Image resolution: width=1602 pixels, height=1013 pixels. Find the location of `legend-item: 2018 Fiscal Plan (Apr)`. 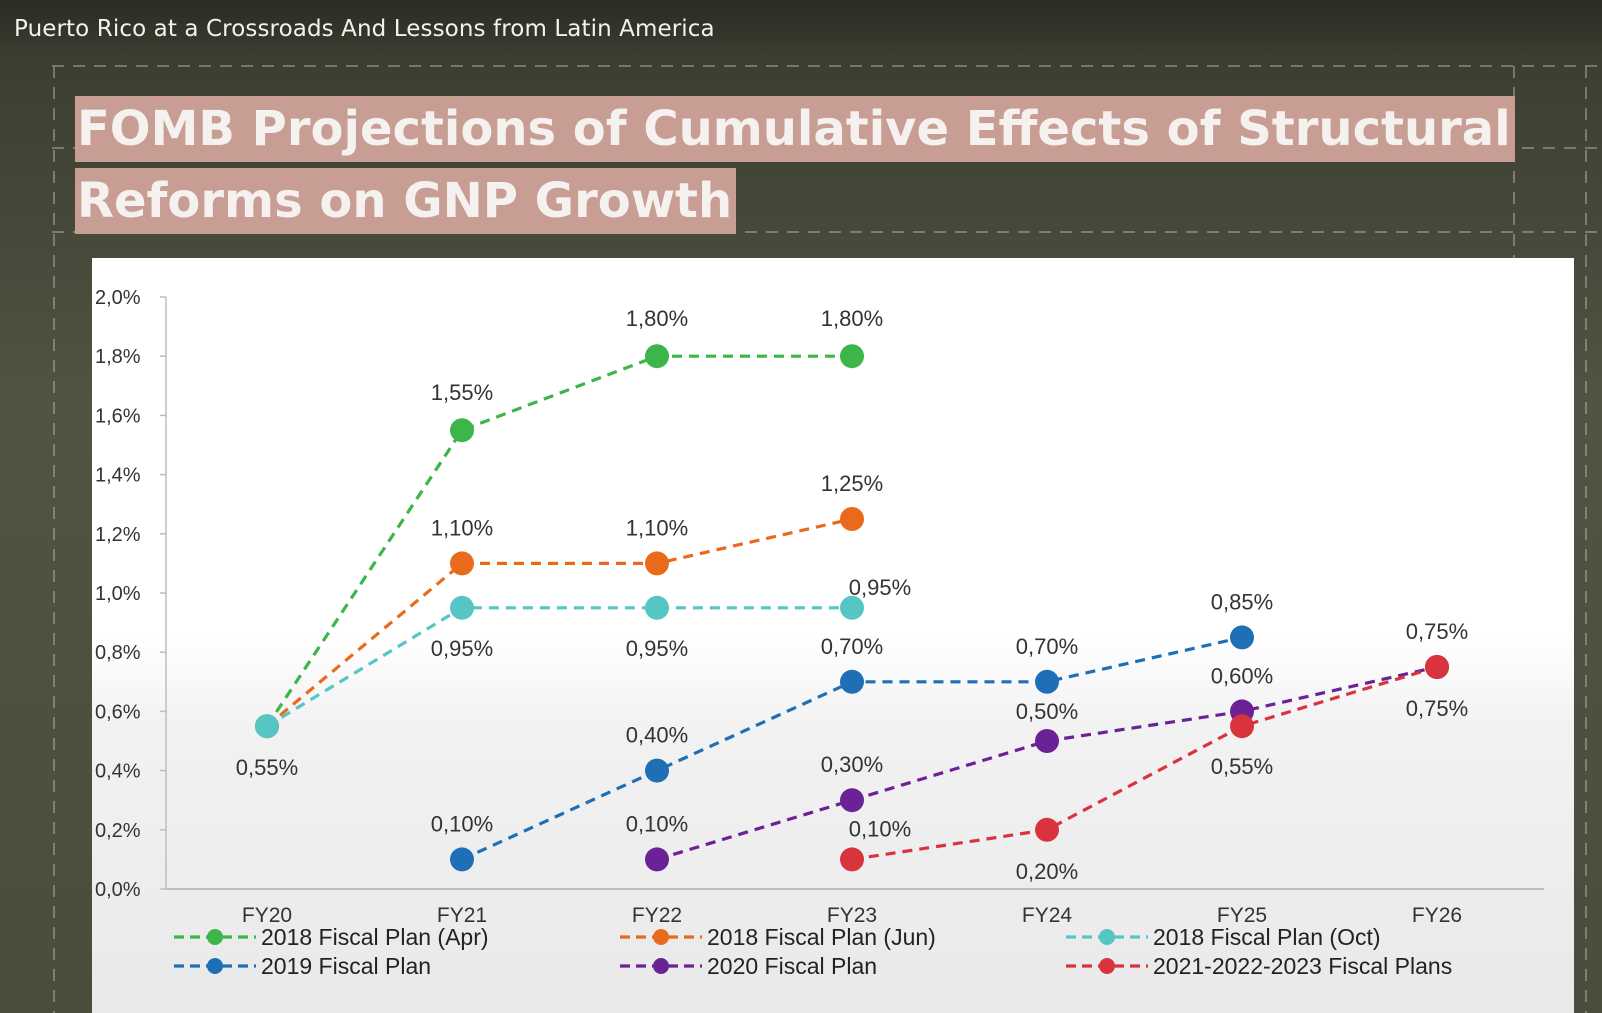

legend-item: 2018 Fiscal Plan (Apr) is located at coordinates (331, 937).